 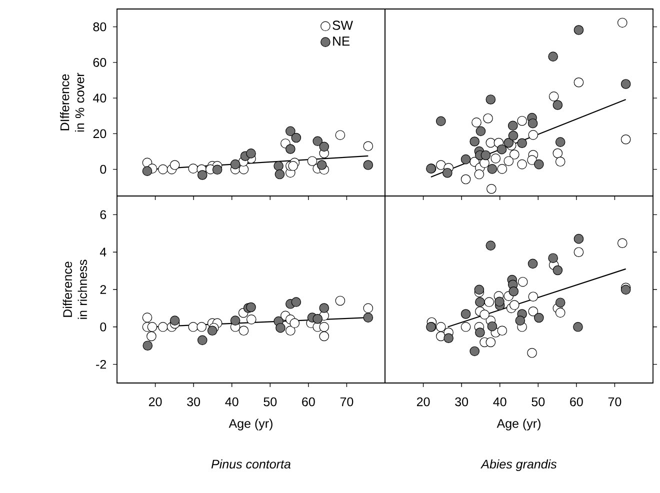 I want to click on y-tick-label: 0, so click(x=103, y=169).